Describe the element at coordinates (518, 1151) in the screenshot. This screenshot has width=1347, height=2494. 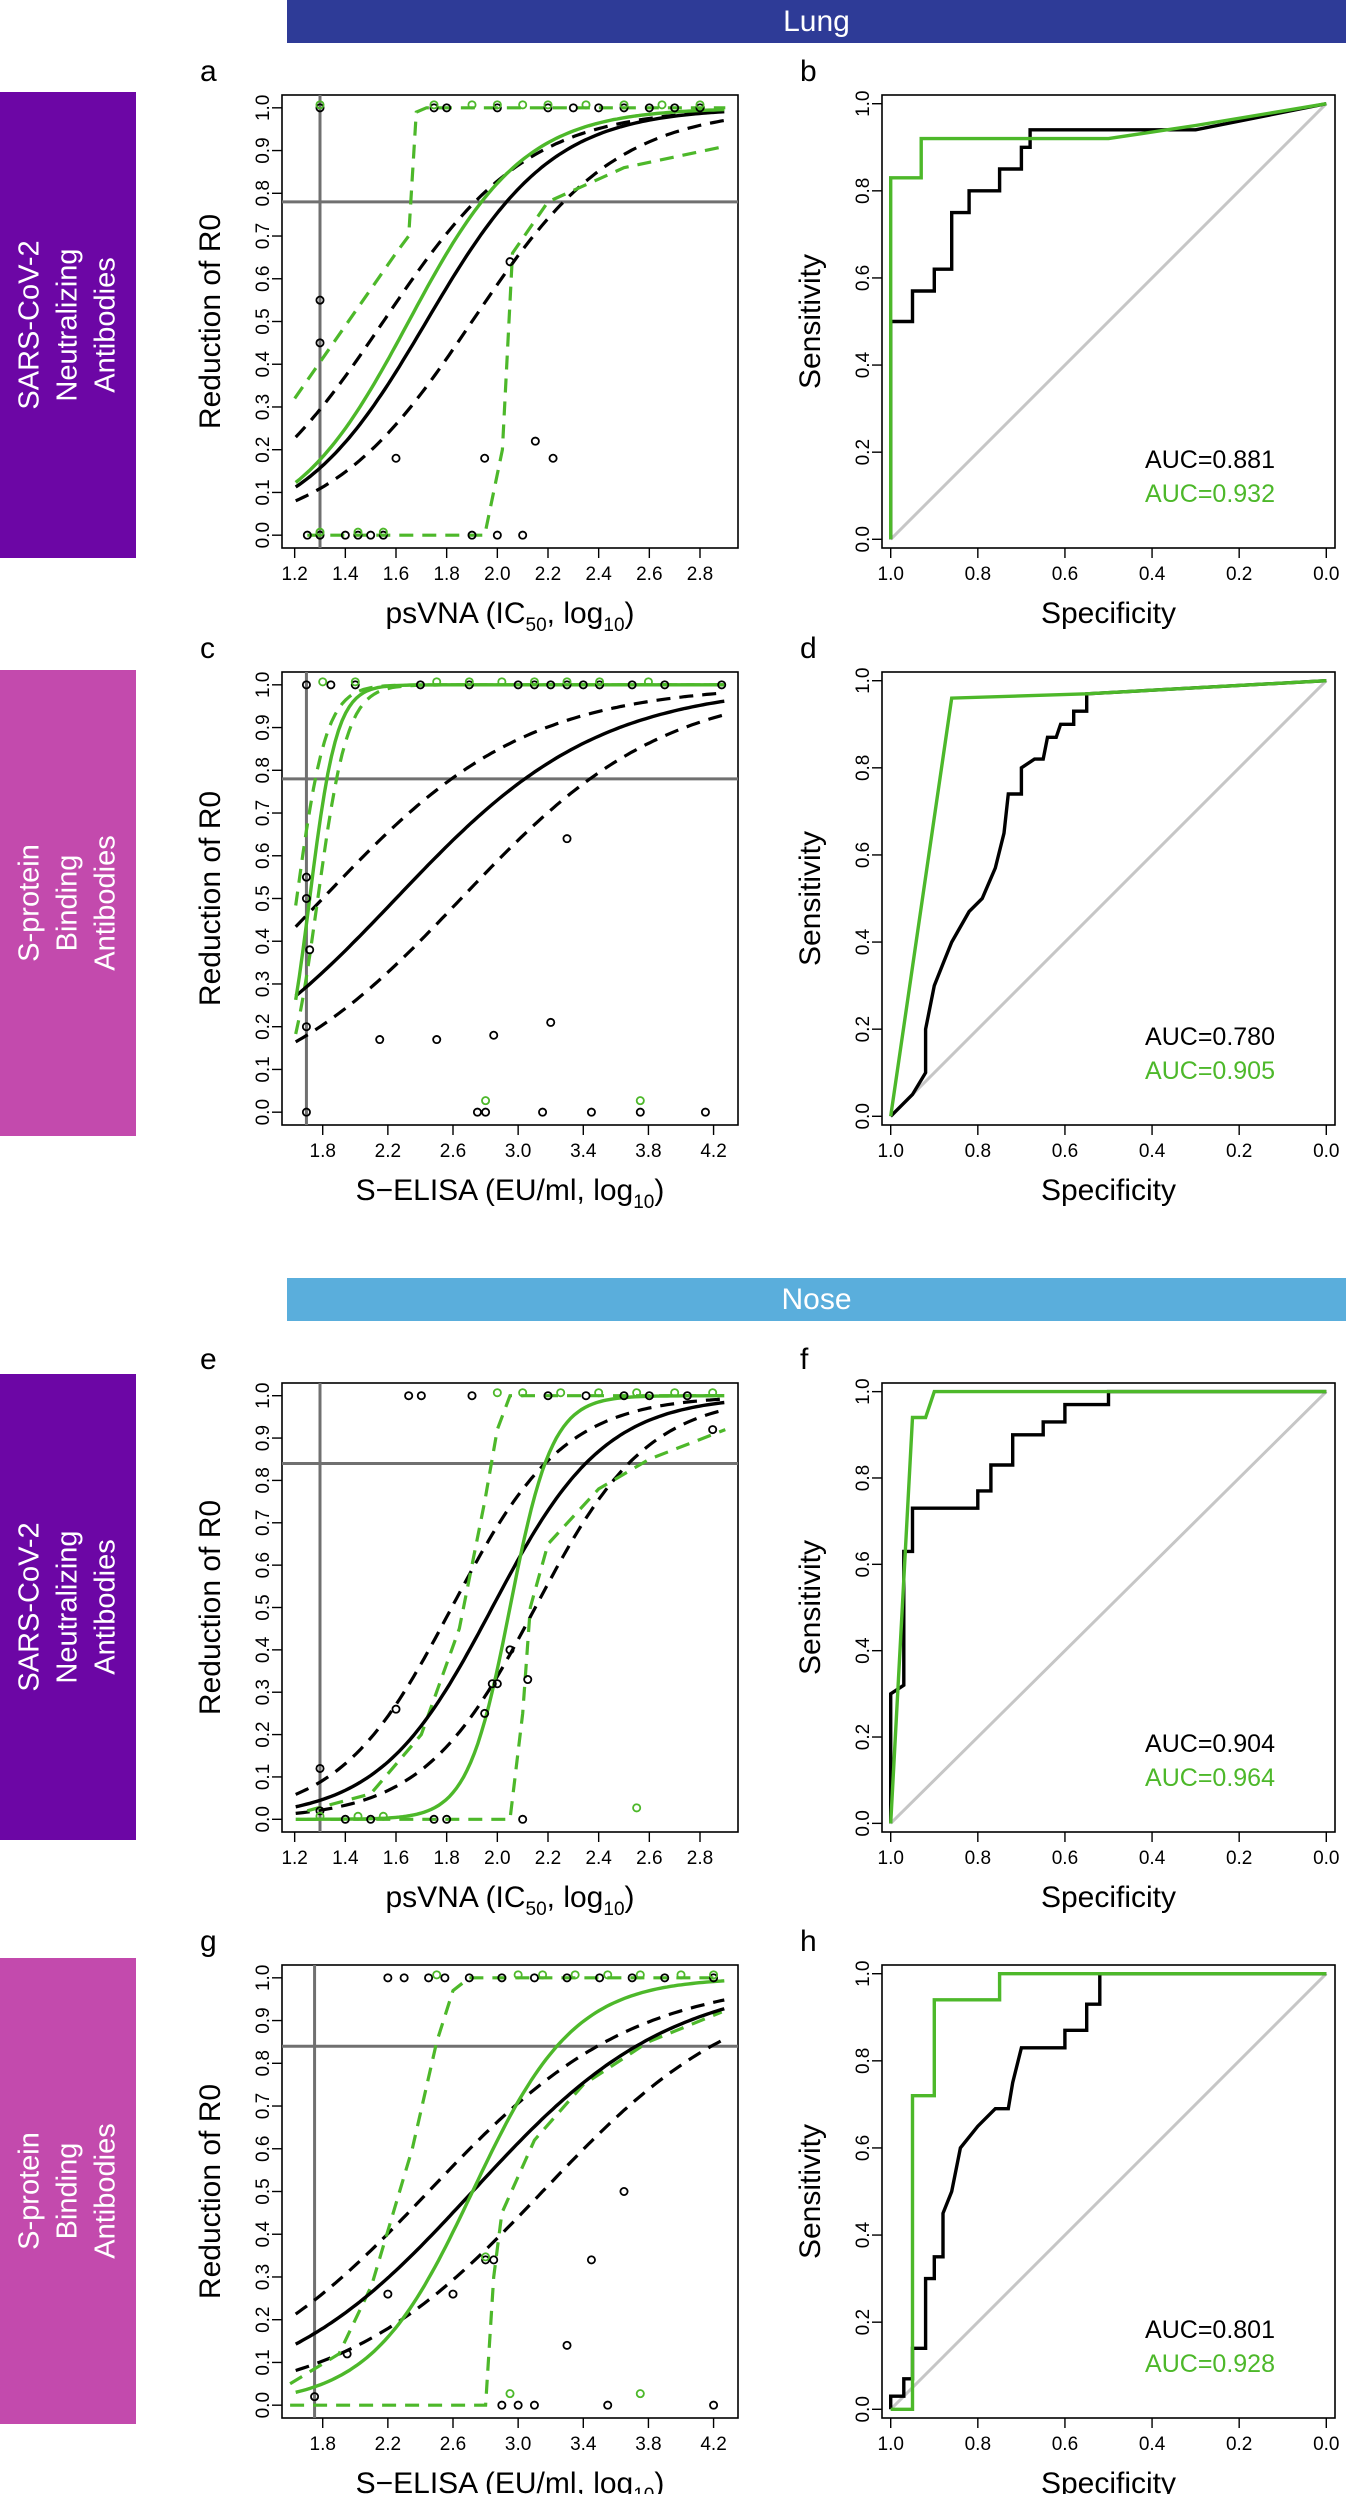
I see `x-tick-label: 3.0` at that location.